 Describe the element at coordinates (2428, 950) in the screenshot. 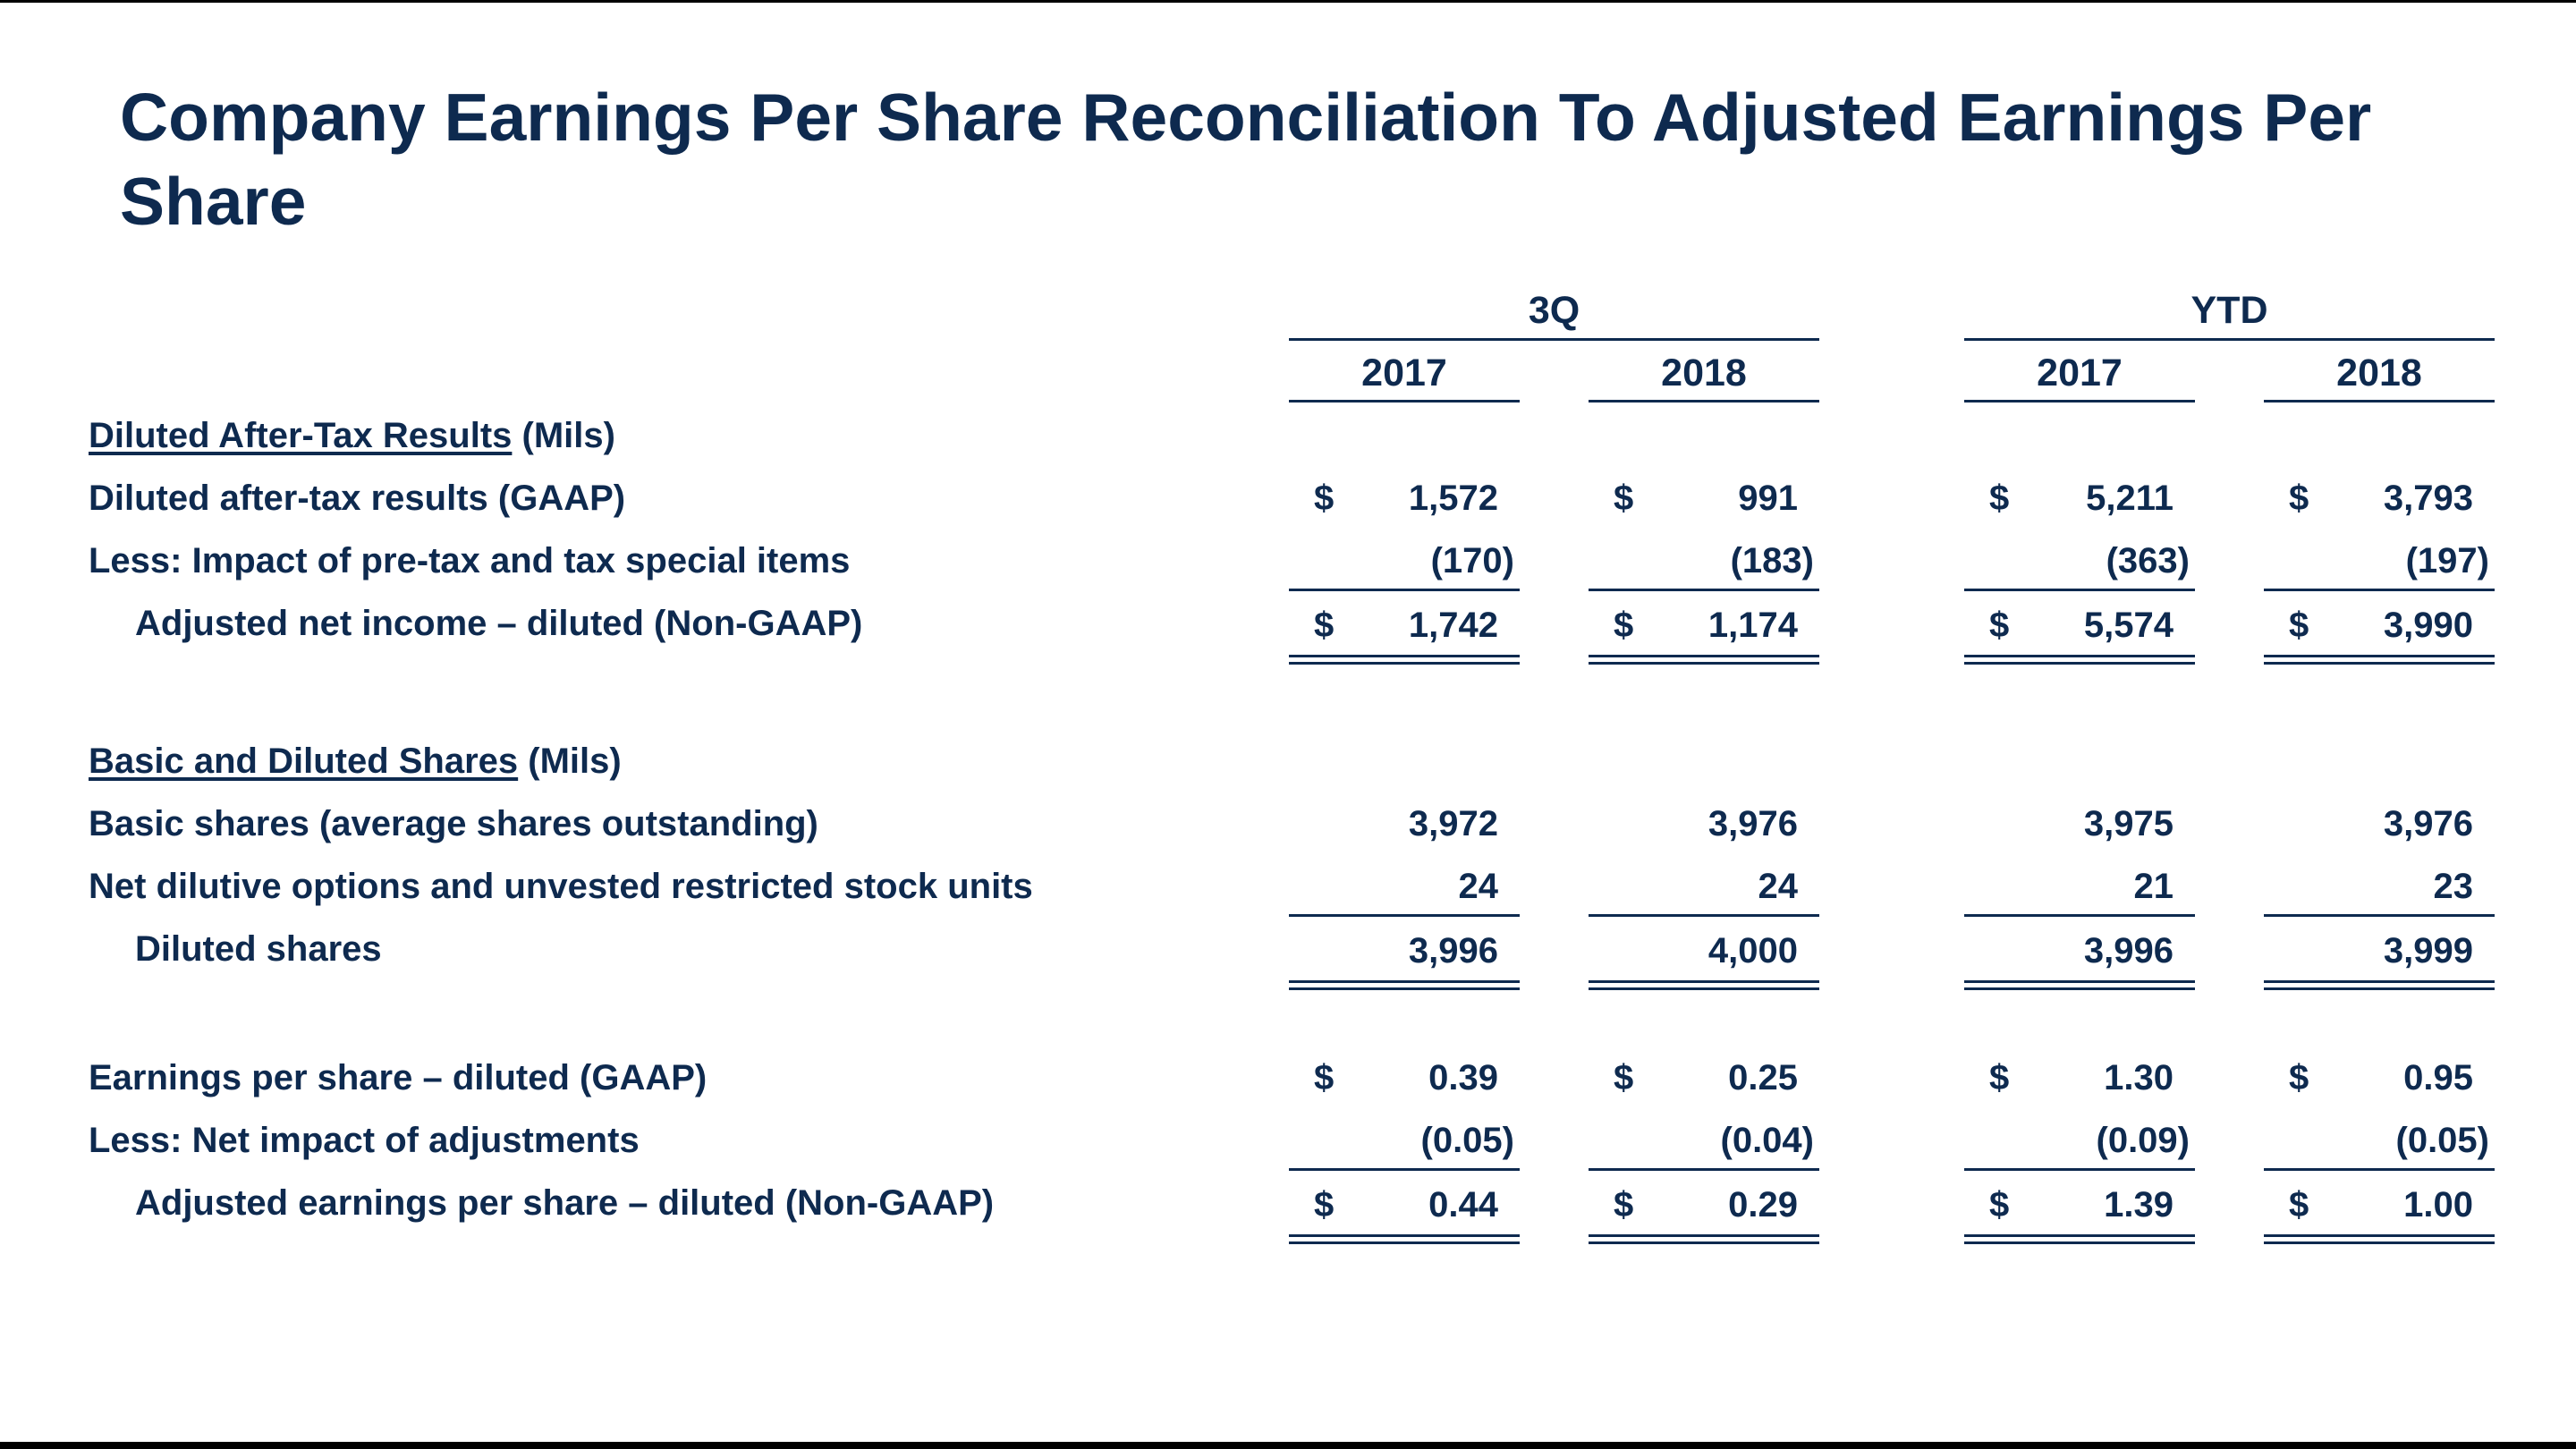

I see `value-cell: 3,999` at that location.